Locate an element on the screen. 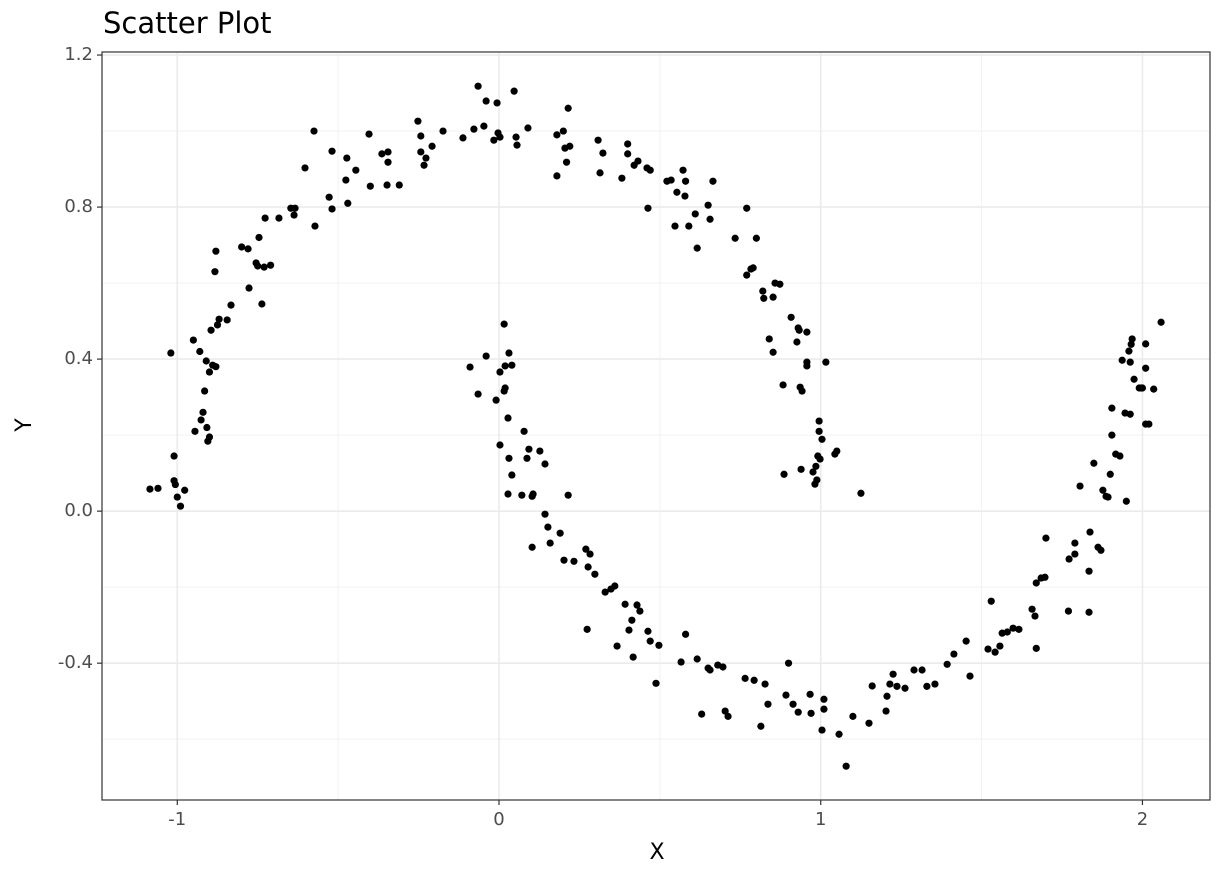  x-axis-title: X is located at coordinates (656, 852).